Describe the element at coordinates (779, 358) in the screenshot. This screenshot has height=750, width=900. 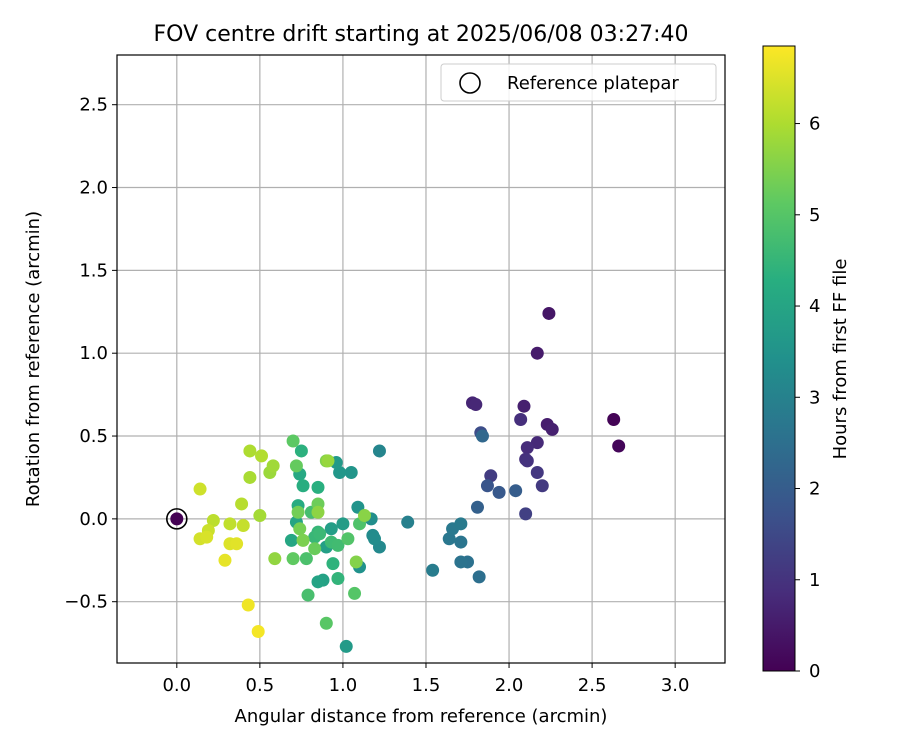
I see `colorbar-gradient` at that location.